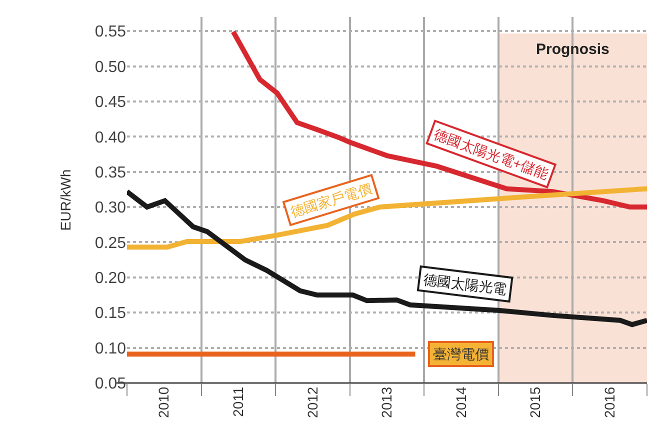  What do you see at coordinates (110, 243) in the screenshot?
I see `y-tick-label: 0.25` at bounding box center [110, 243].